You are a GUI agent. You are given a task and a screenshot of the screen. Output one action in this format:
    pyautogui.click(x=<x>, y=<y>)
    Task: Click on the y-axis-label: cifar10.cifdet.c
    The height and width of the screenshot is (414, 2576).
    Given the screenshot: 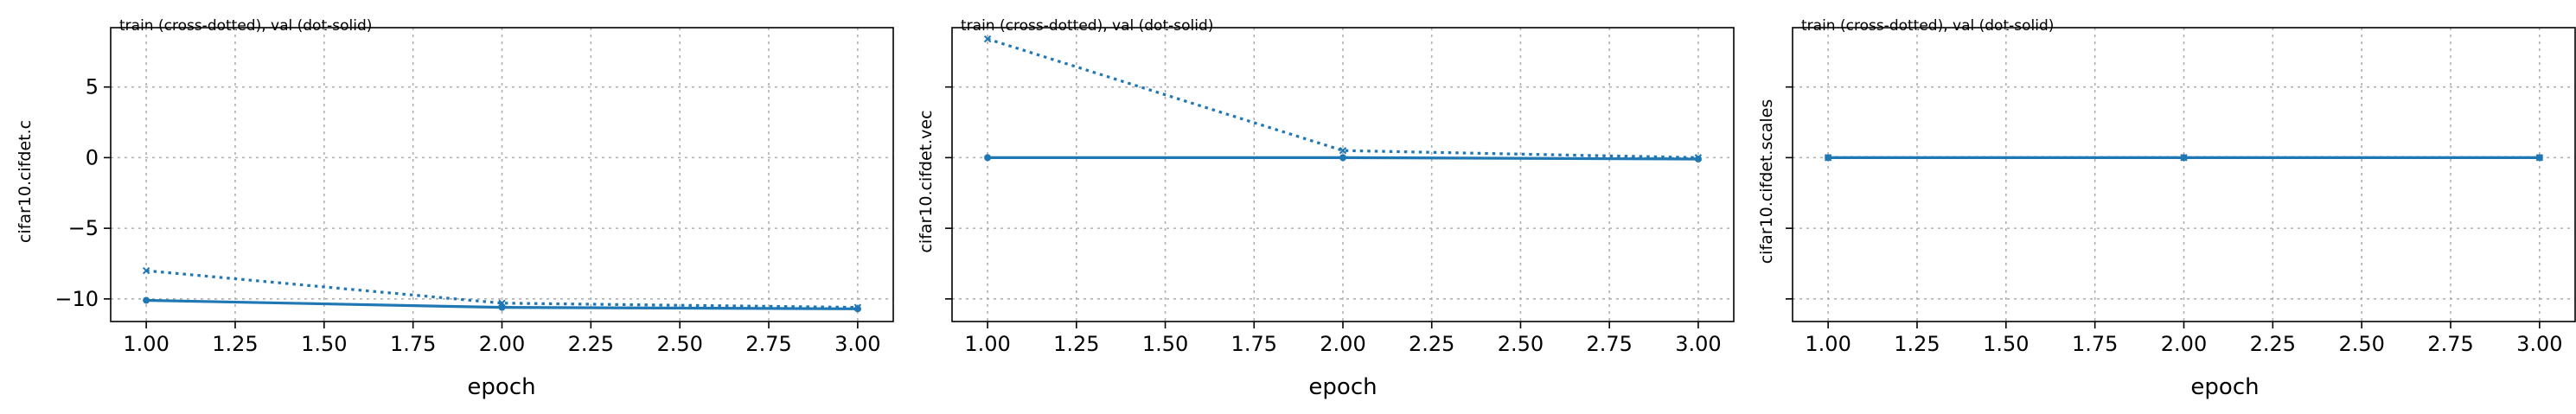 What is the action you would take?
    pyautogui.click(x=26, y=181)
    